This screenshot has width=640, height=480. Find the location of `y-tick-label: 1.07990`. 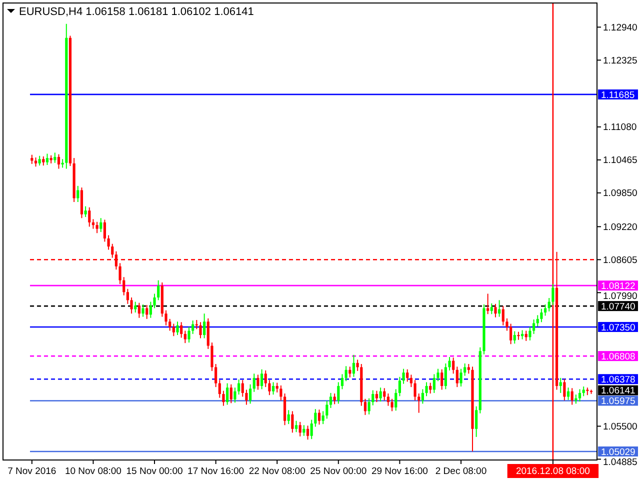

y-tick-label: 1.07990 is located at coordinates (620, 296).